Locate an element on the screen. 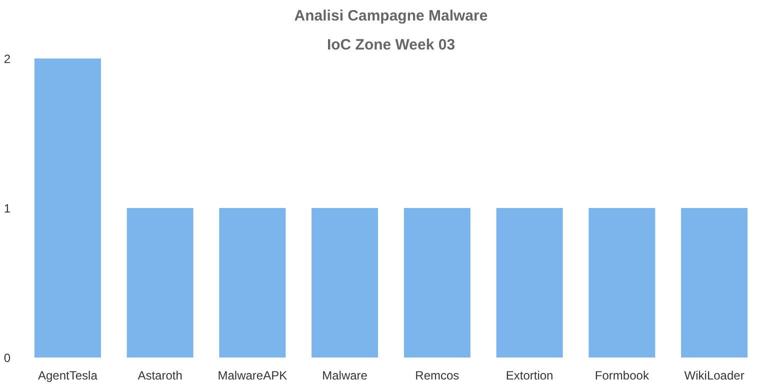 The width and height of the screenshot is (770, 385). x-tick-label: AgentTesla is located at coordinates (68, 375).